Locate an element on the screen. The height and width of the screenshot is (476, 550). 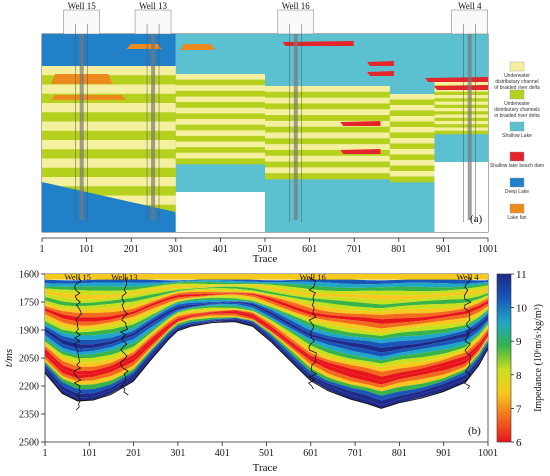
deep-lake-base is located at coordinates (109, 207).